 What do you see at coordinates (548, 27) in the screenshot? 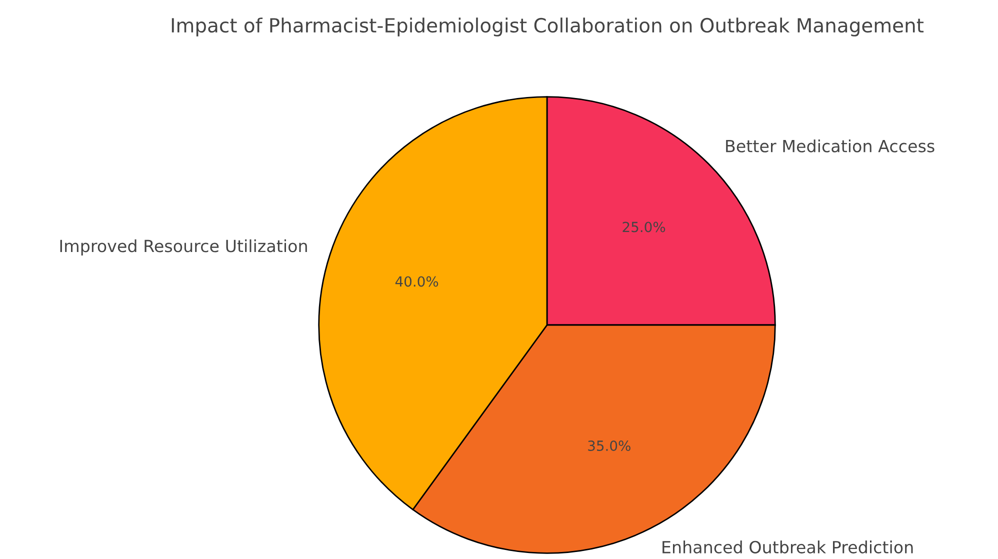
I see `chart-title: Impact of Pharmacist-Epidemiologist Collaboration on Outbreak Management` at bounding box center [548, 27].